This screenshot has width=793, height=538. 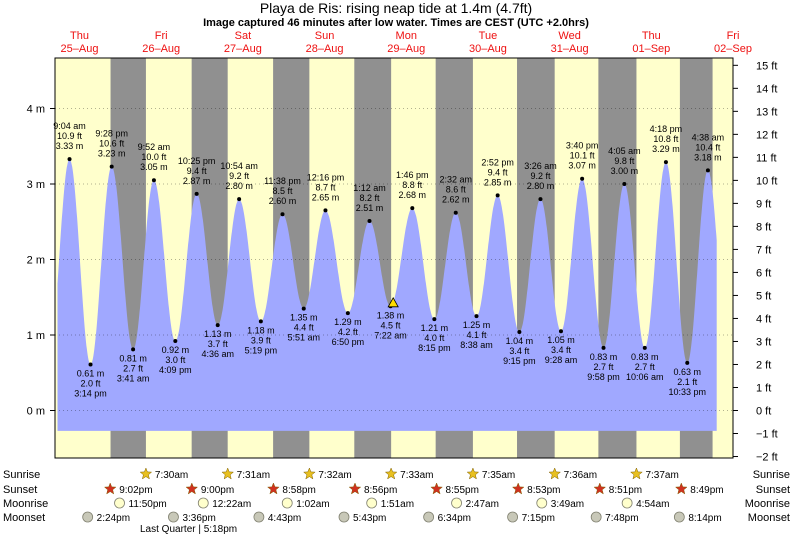 What do you see at coordinates (666, 129) in the screenshot?
I see `extreme-time: 4:18 pm` at bounding box center [666, 129].